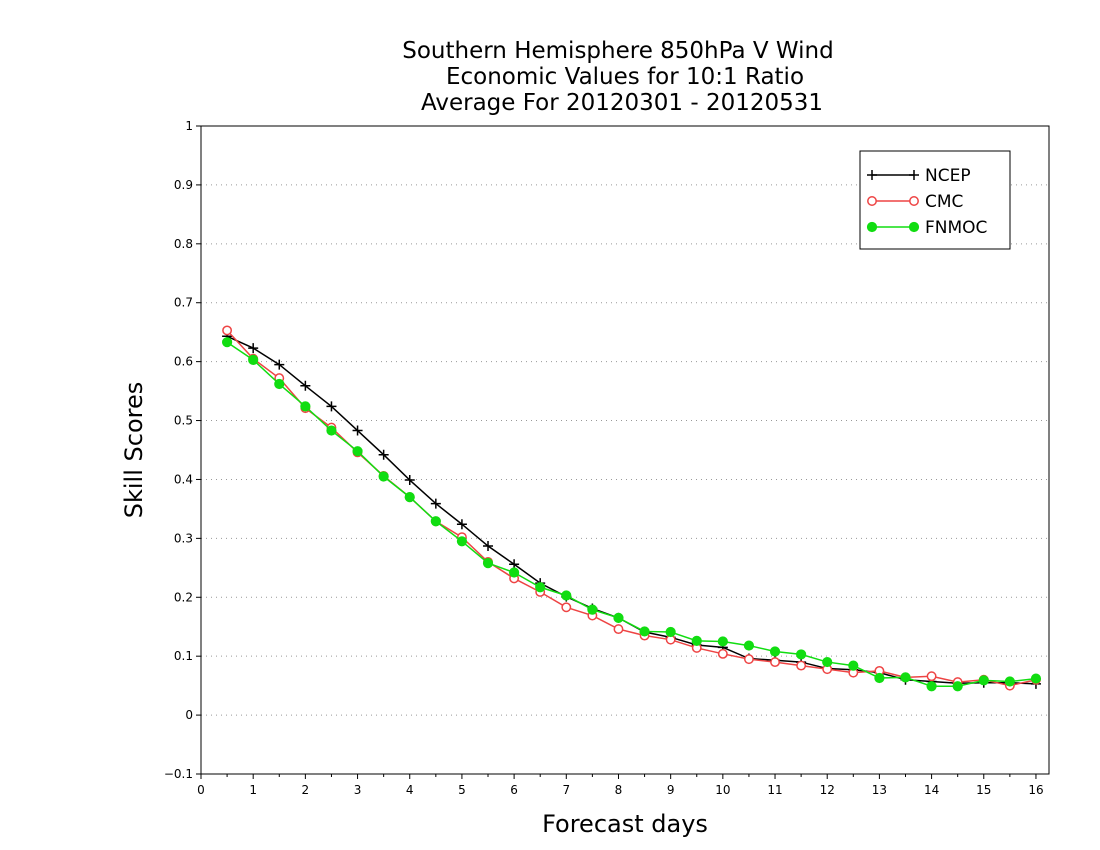  I want to click on x-tick-label: 4, so click(410, 790).